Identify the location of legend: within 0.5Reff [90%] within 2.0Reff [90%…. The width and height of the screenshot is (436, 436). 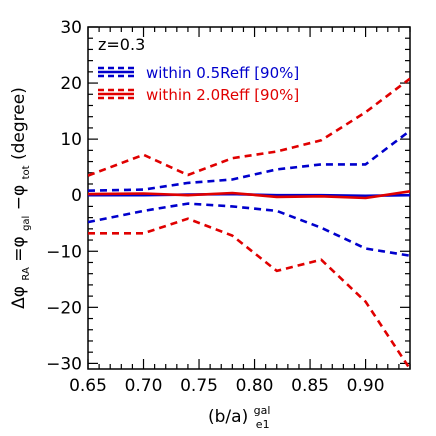
(198, 84).